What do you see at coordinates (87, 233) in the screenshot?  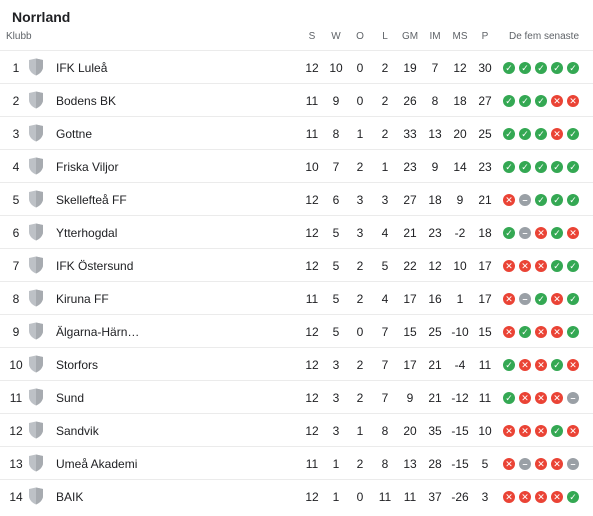 I see `team-name: Ytterhogdal` at bounding box center [87, 233].